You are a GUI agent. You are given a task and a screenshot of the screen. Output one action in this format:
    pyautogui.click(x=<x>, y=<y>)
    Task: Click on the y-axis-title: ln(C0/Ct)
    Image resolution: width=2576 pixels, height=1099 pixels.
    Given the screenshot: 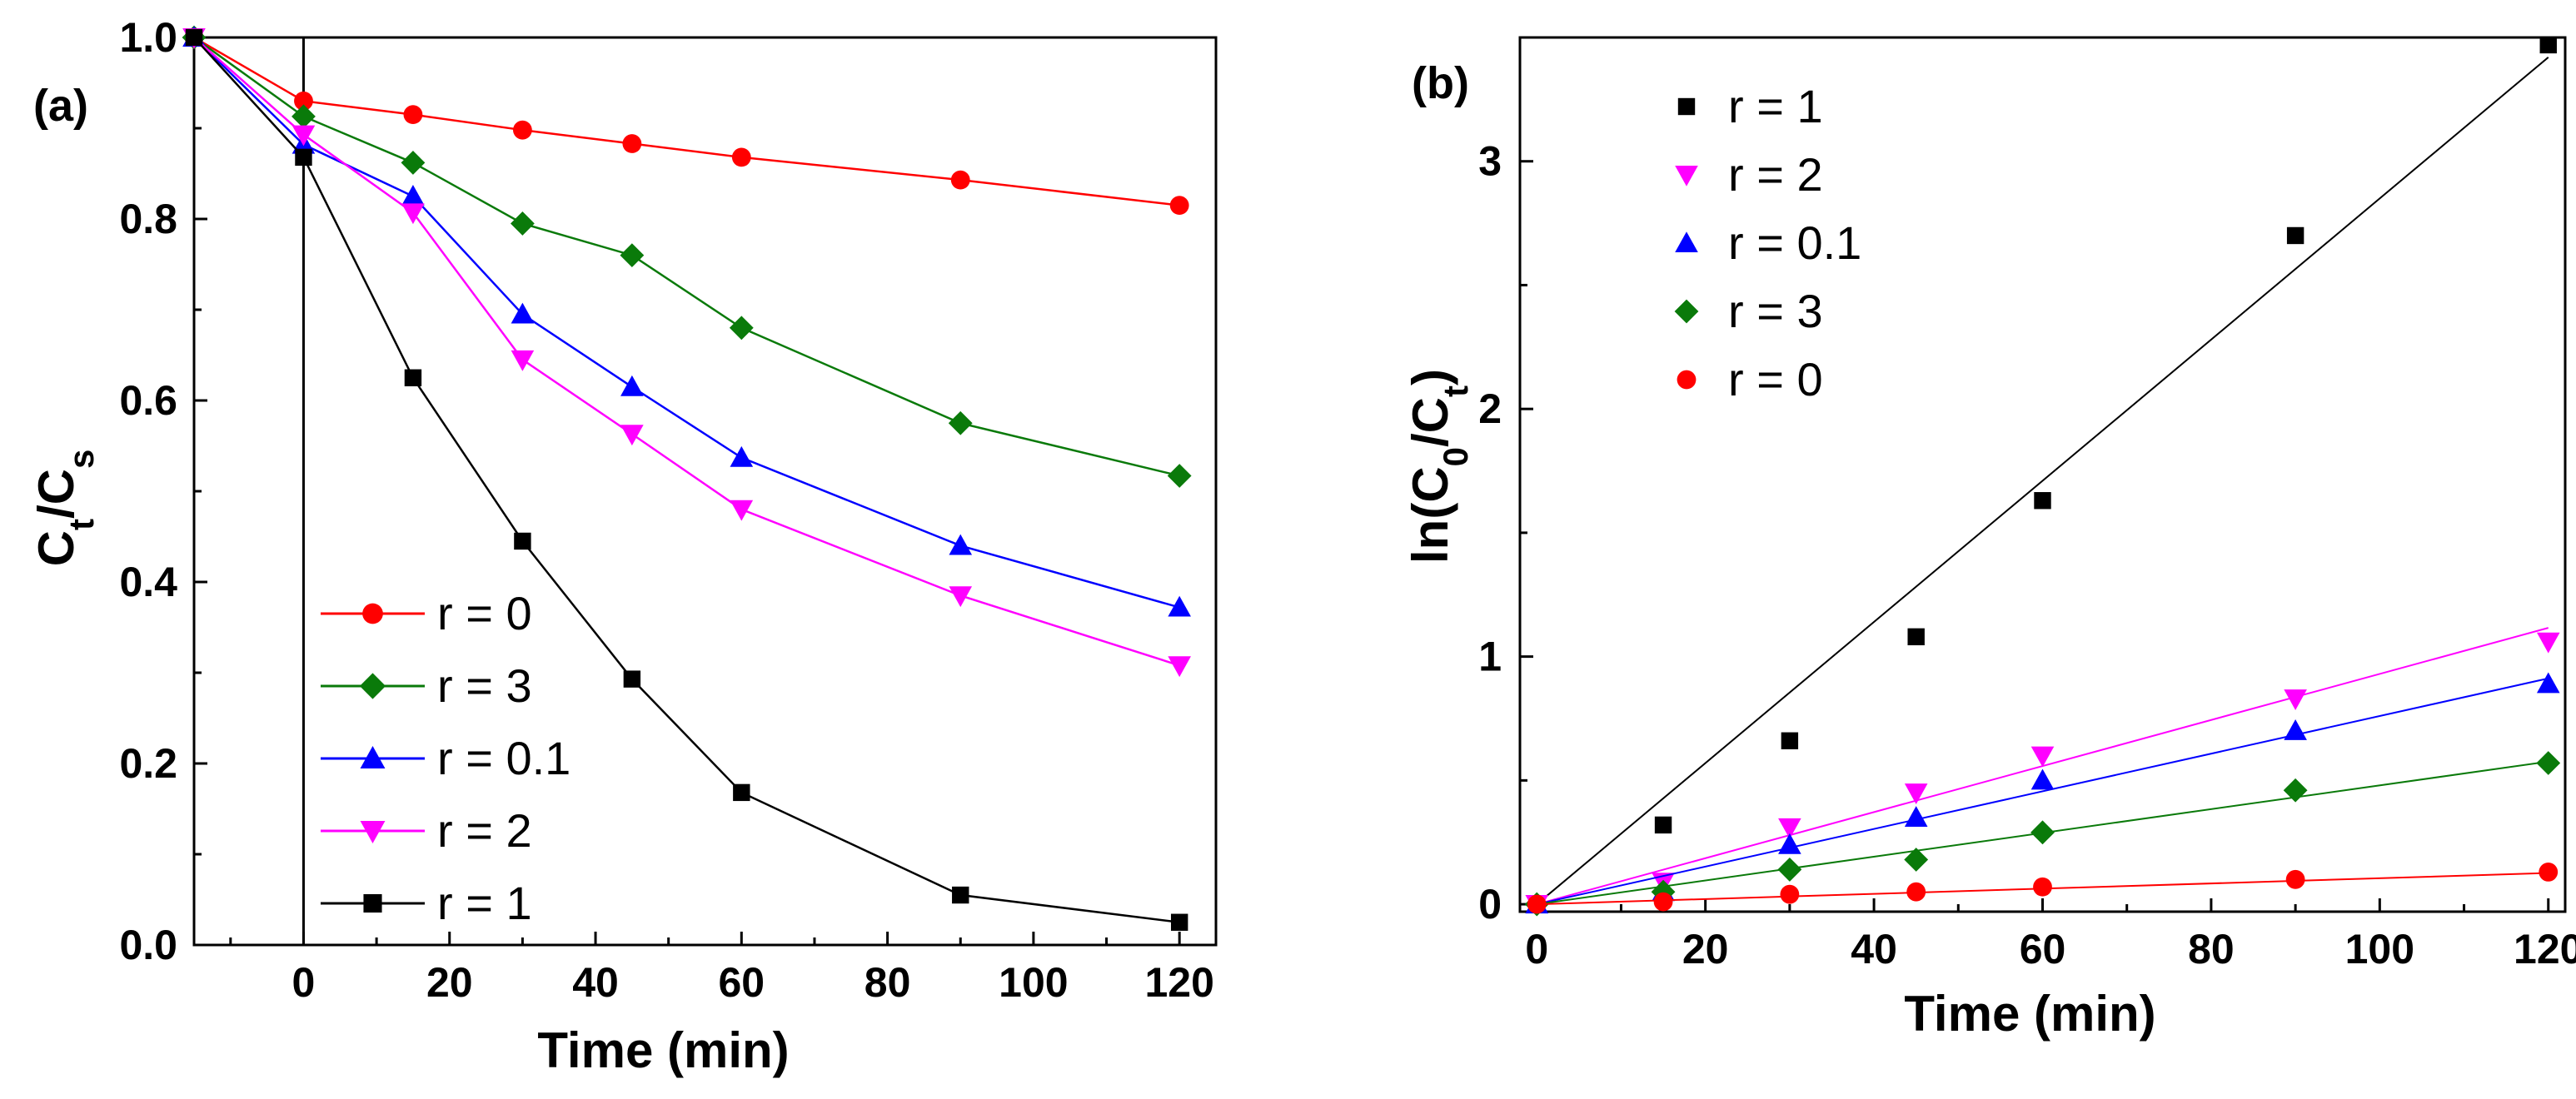 What is the action you would take?
    pyautogui.click(x=1439, y=466)
    